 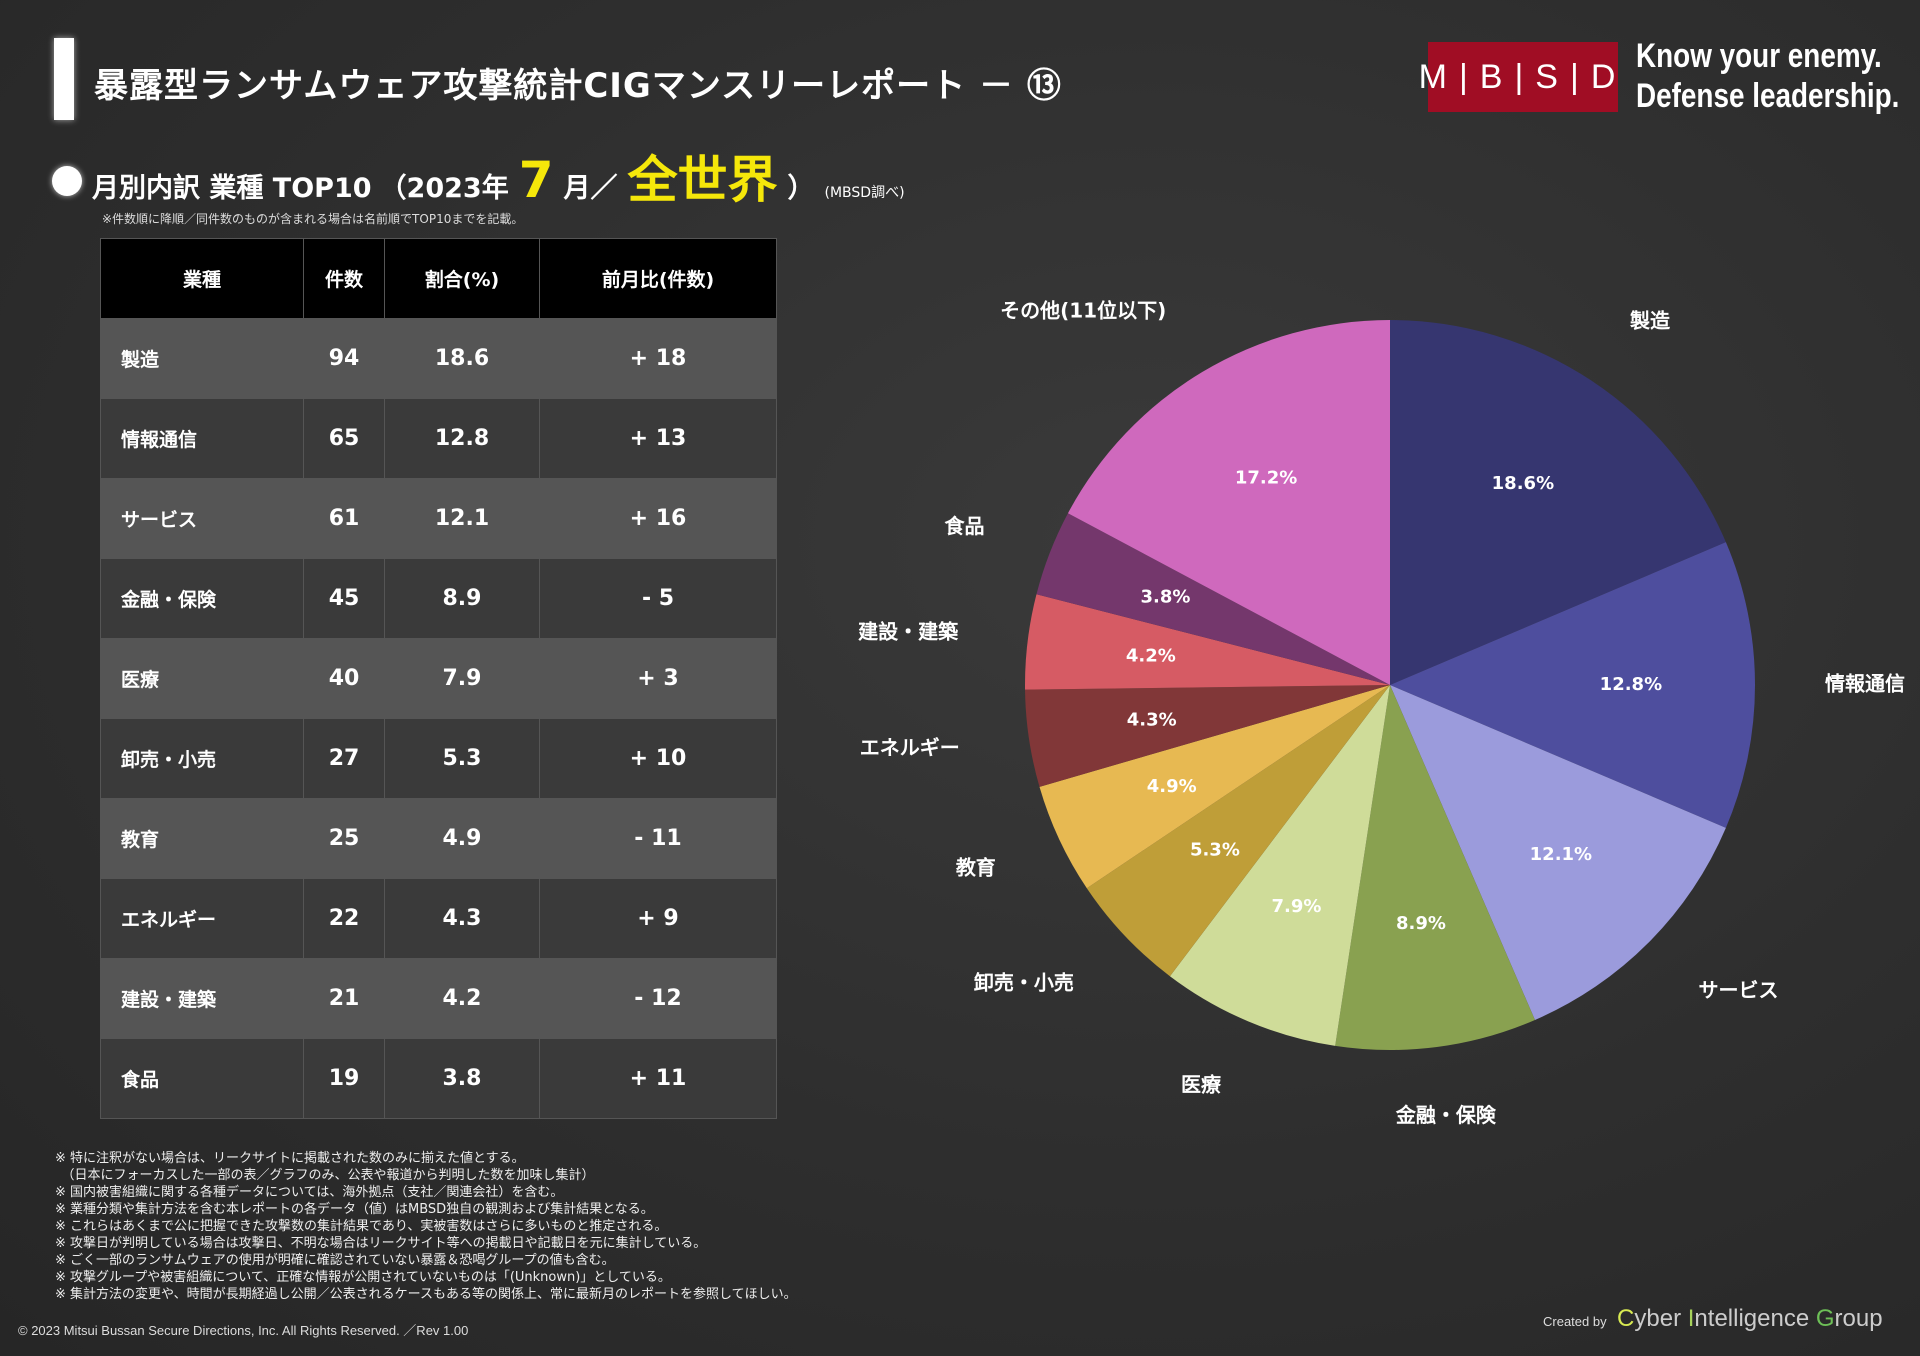 What do you see at coordinates (1691, 1318) in the screenshot?
I see `credit-group-i: I` at bounding box center [1691, 1318].